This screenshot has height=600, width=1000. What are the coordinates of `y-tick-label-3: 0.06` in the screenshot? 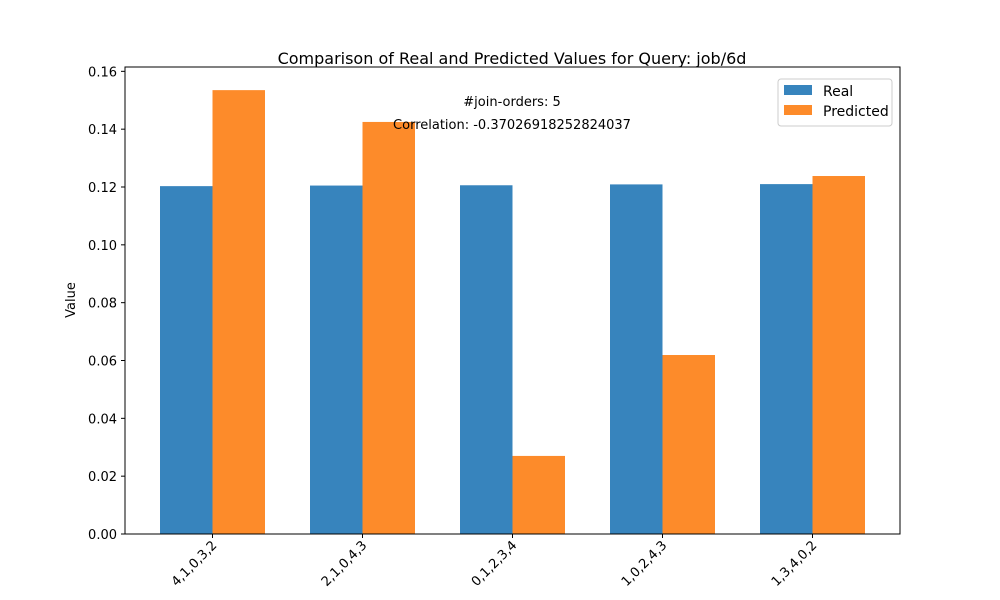 It's located at (102, 362).